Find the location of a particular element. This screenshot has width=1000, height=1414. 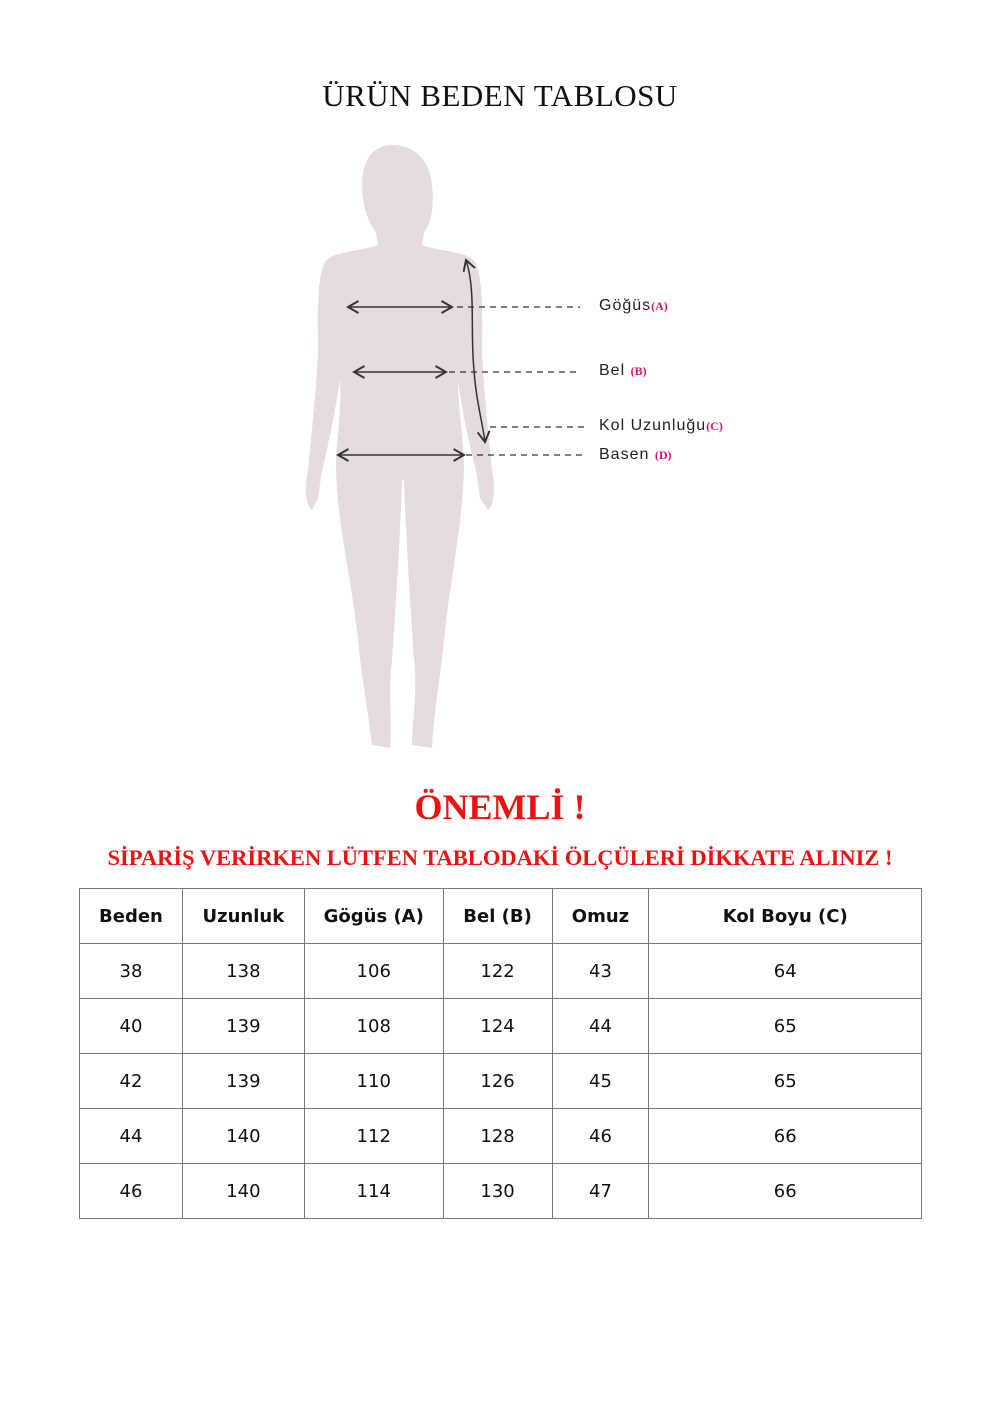

table-cell: 112 is located at coordinates (373, 1136).